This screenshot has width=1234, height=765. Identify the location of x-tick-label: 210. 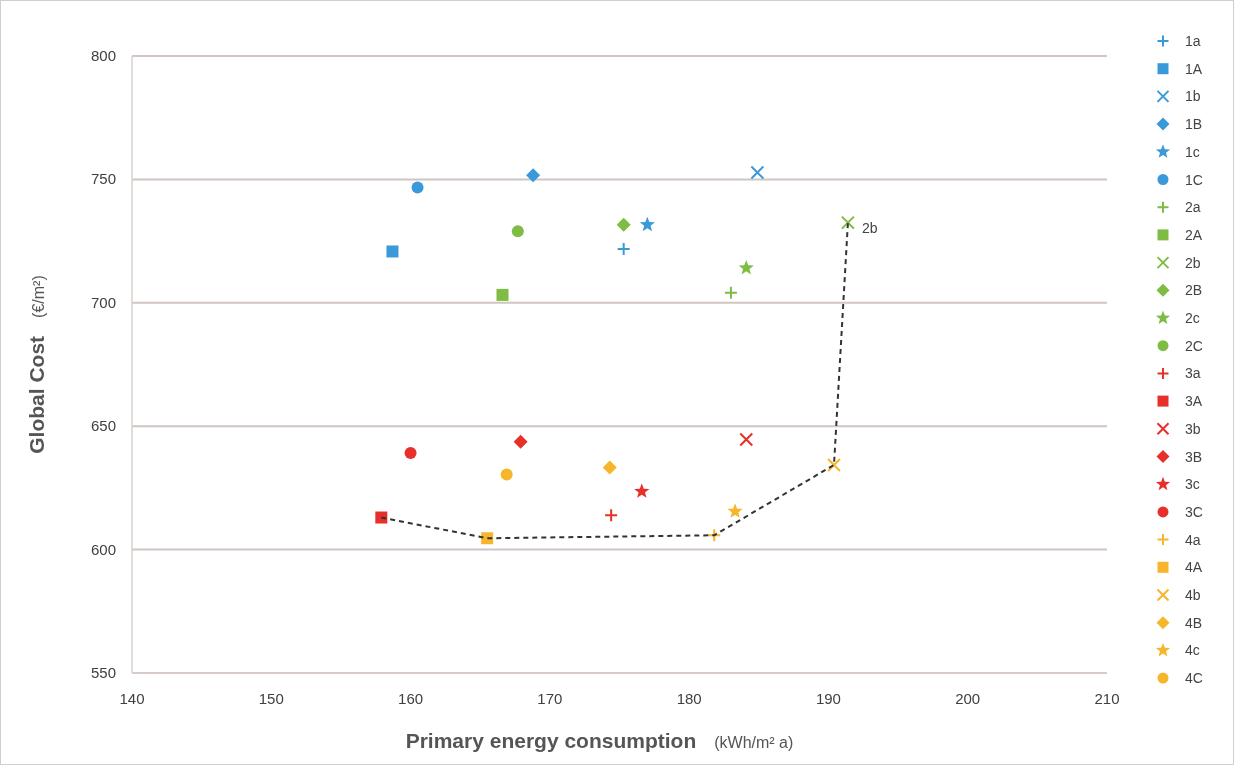
(1107, 698).